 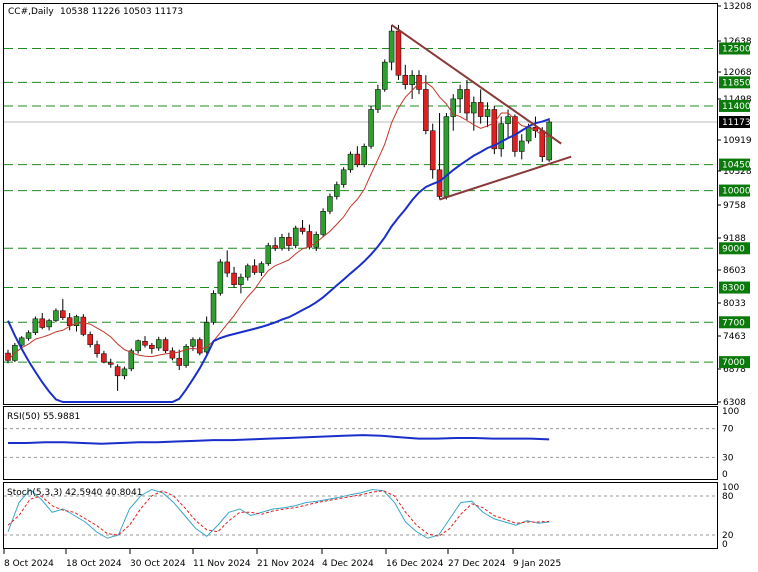 What do you see at coordinates (505, 178) in the screenshot?
I see `lower-trendline` at bounding box center [505, 178].